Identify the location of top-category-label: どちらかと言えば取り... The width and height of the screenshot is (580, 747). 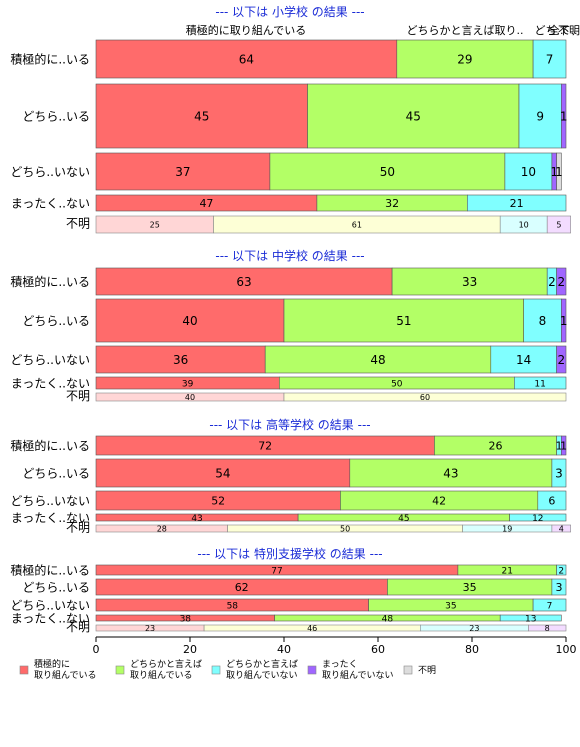
(465, 30).